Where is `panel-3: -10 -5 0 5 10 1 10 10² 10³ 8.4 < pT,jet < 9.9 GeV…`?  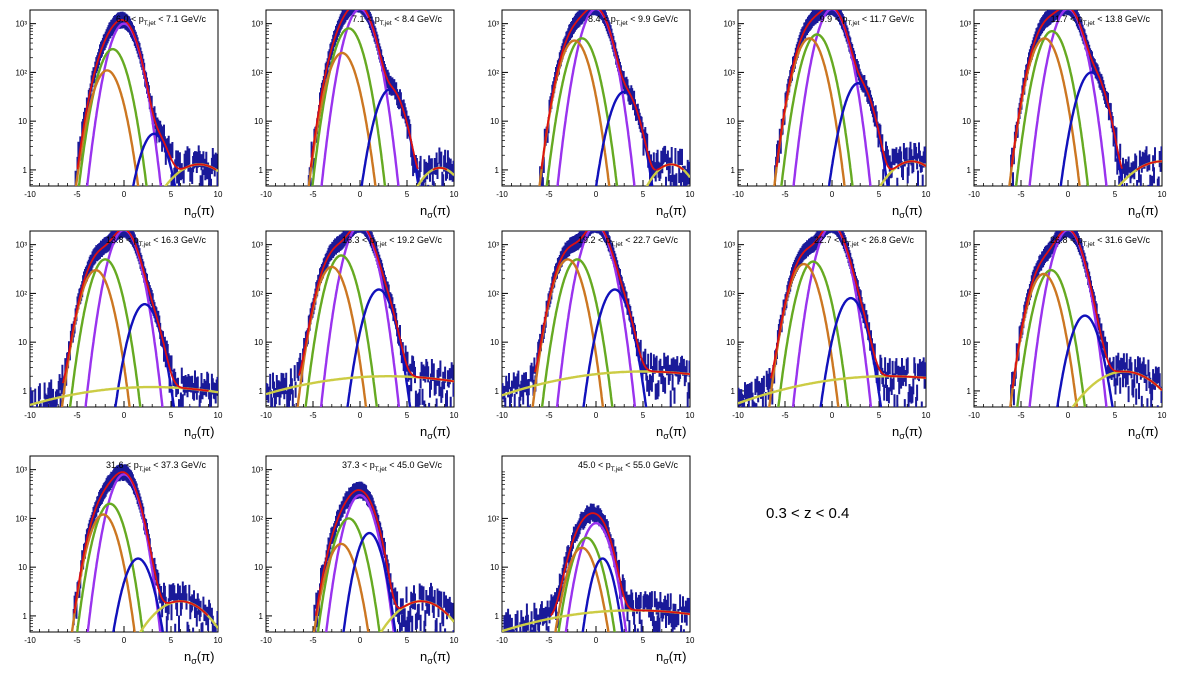 panel-3: -10 -5 0 5 10 1 10 10² 10³ 8.4 < pT,jet < 9.9 GeV… is located at coordinates (586, 121).